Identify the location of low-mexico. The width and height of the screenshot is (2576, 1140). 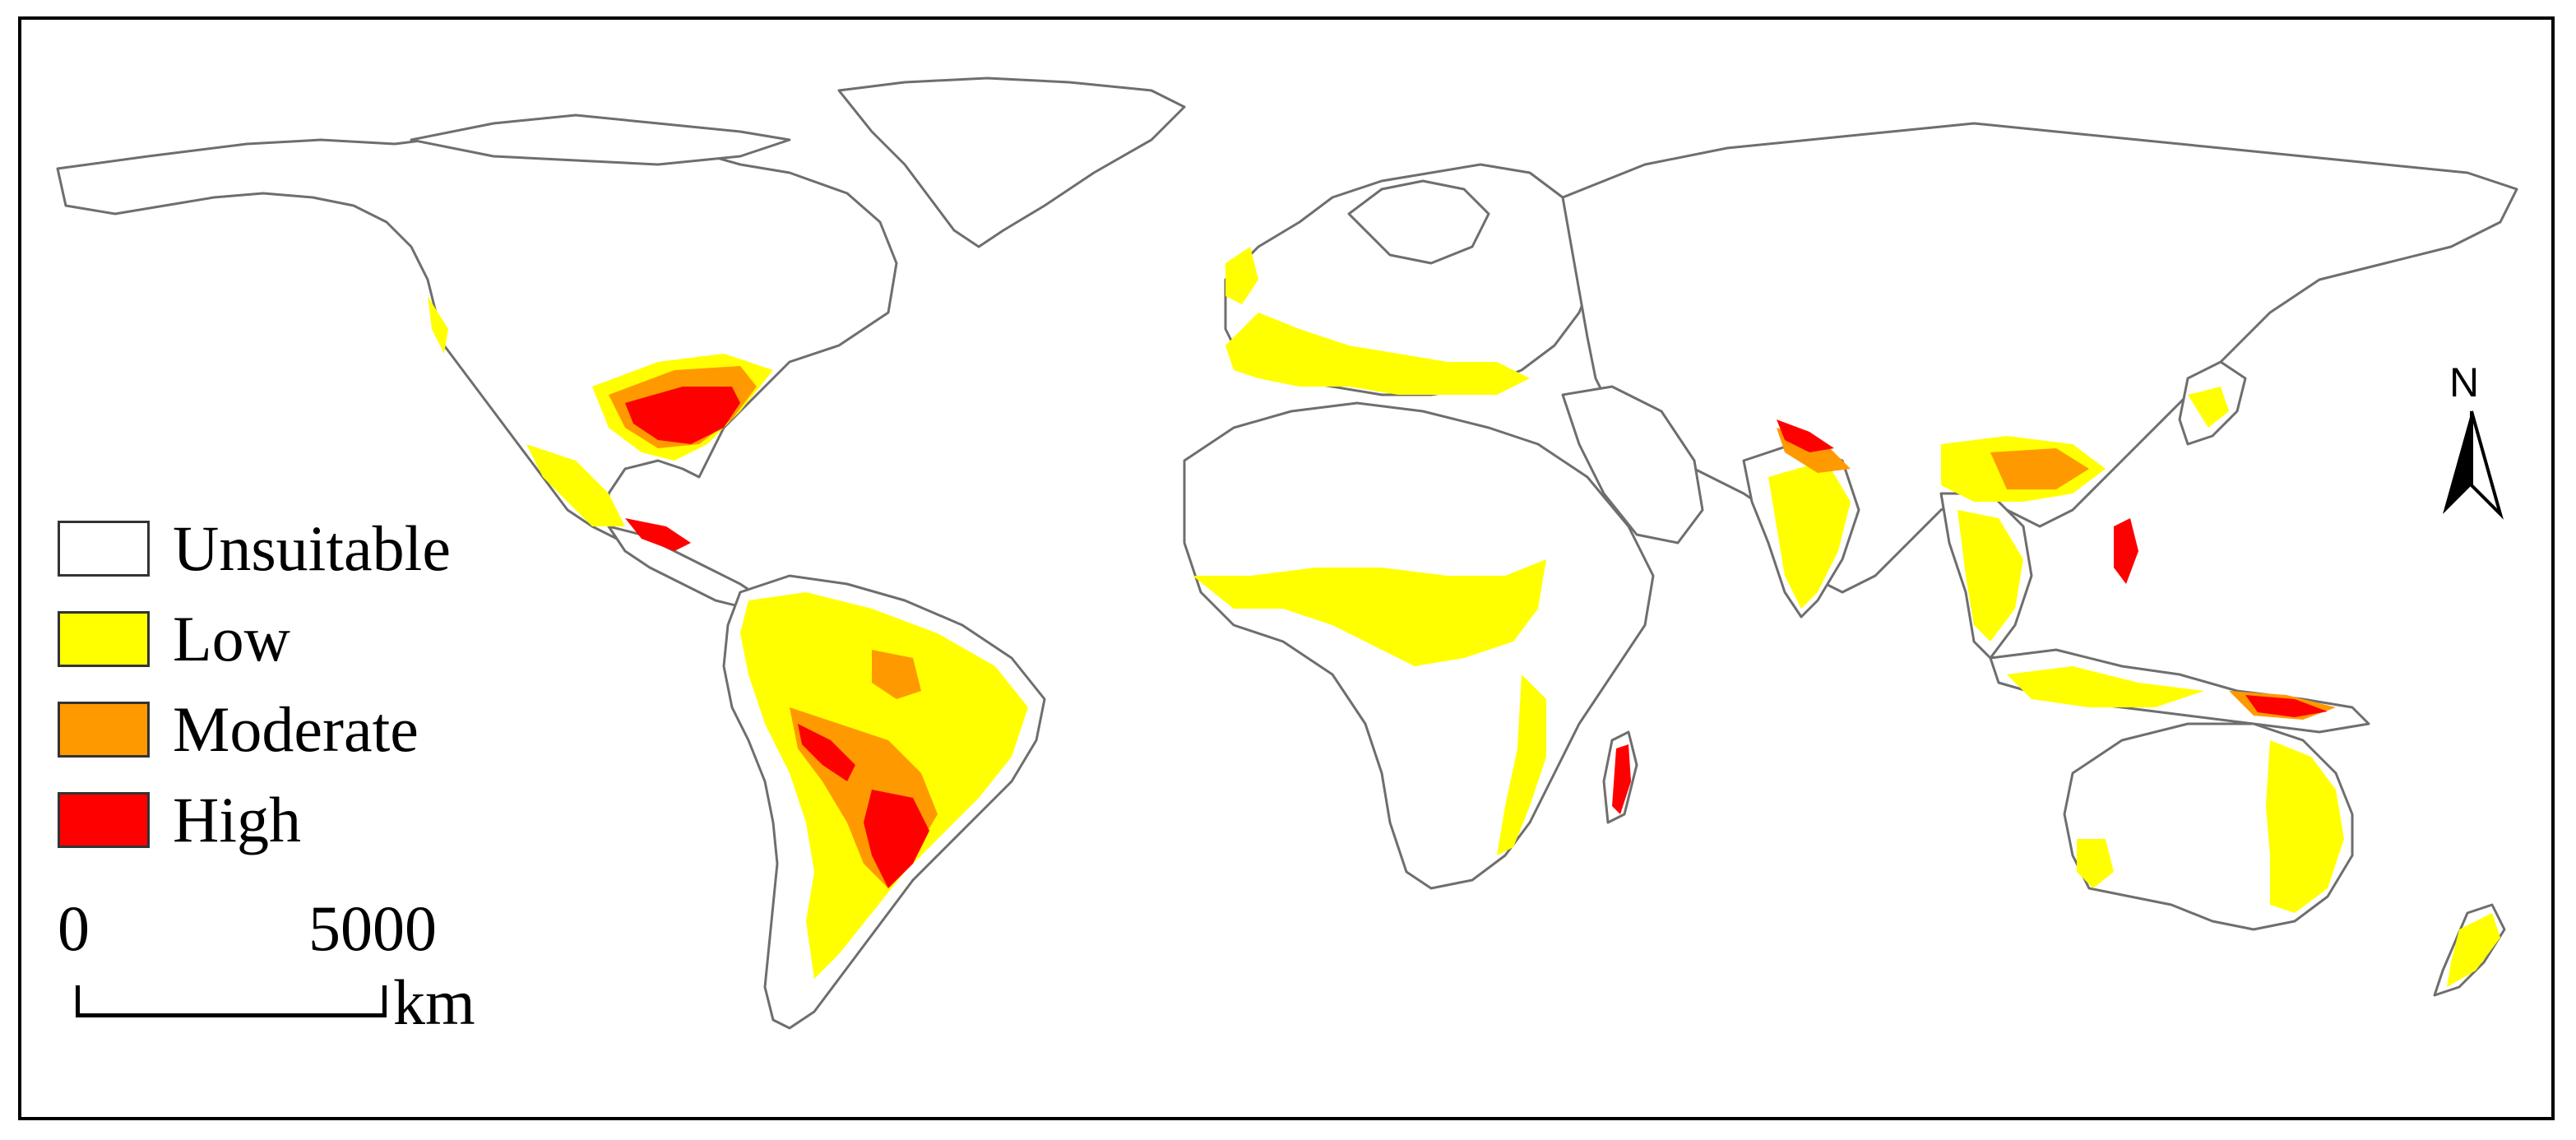
(576, 485).